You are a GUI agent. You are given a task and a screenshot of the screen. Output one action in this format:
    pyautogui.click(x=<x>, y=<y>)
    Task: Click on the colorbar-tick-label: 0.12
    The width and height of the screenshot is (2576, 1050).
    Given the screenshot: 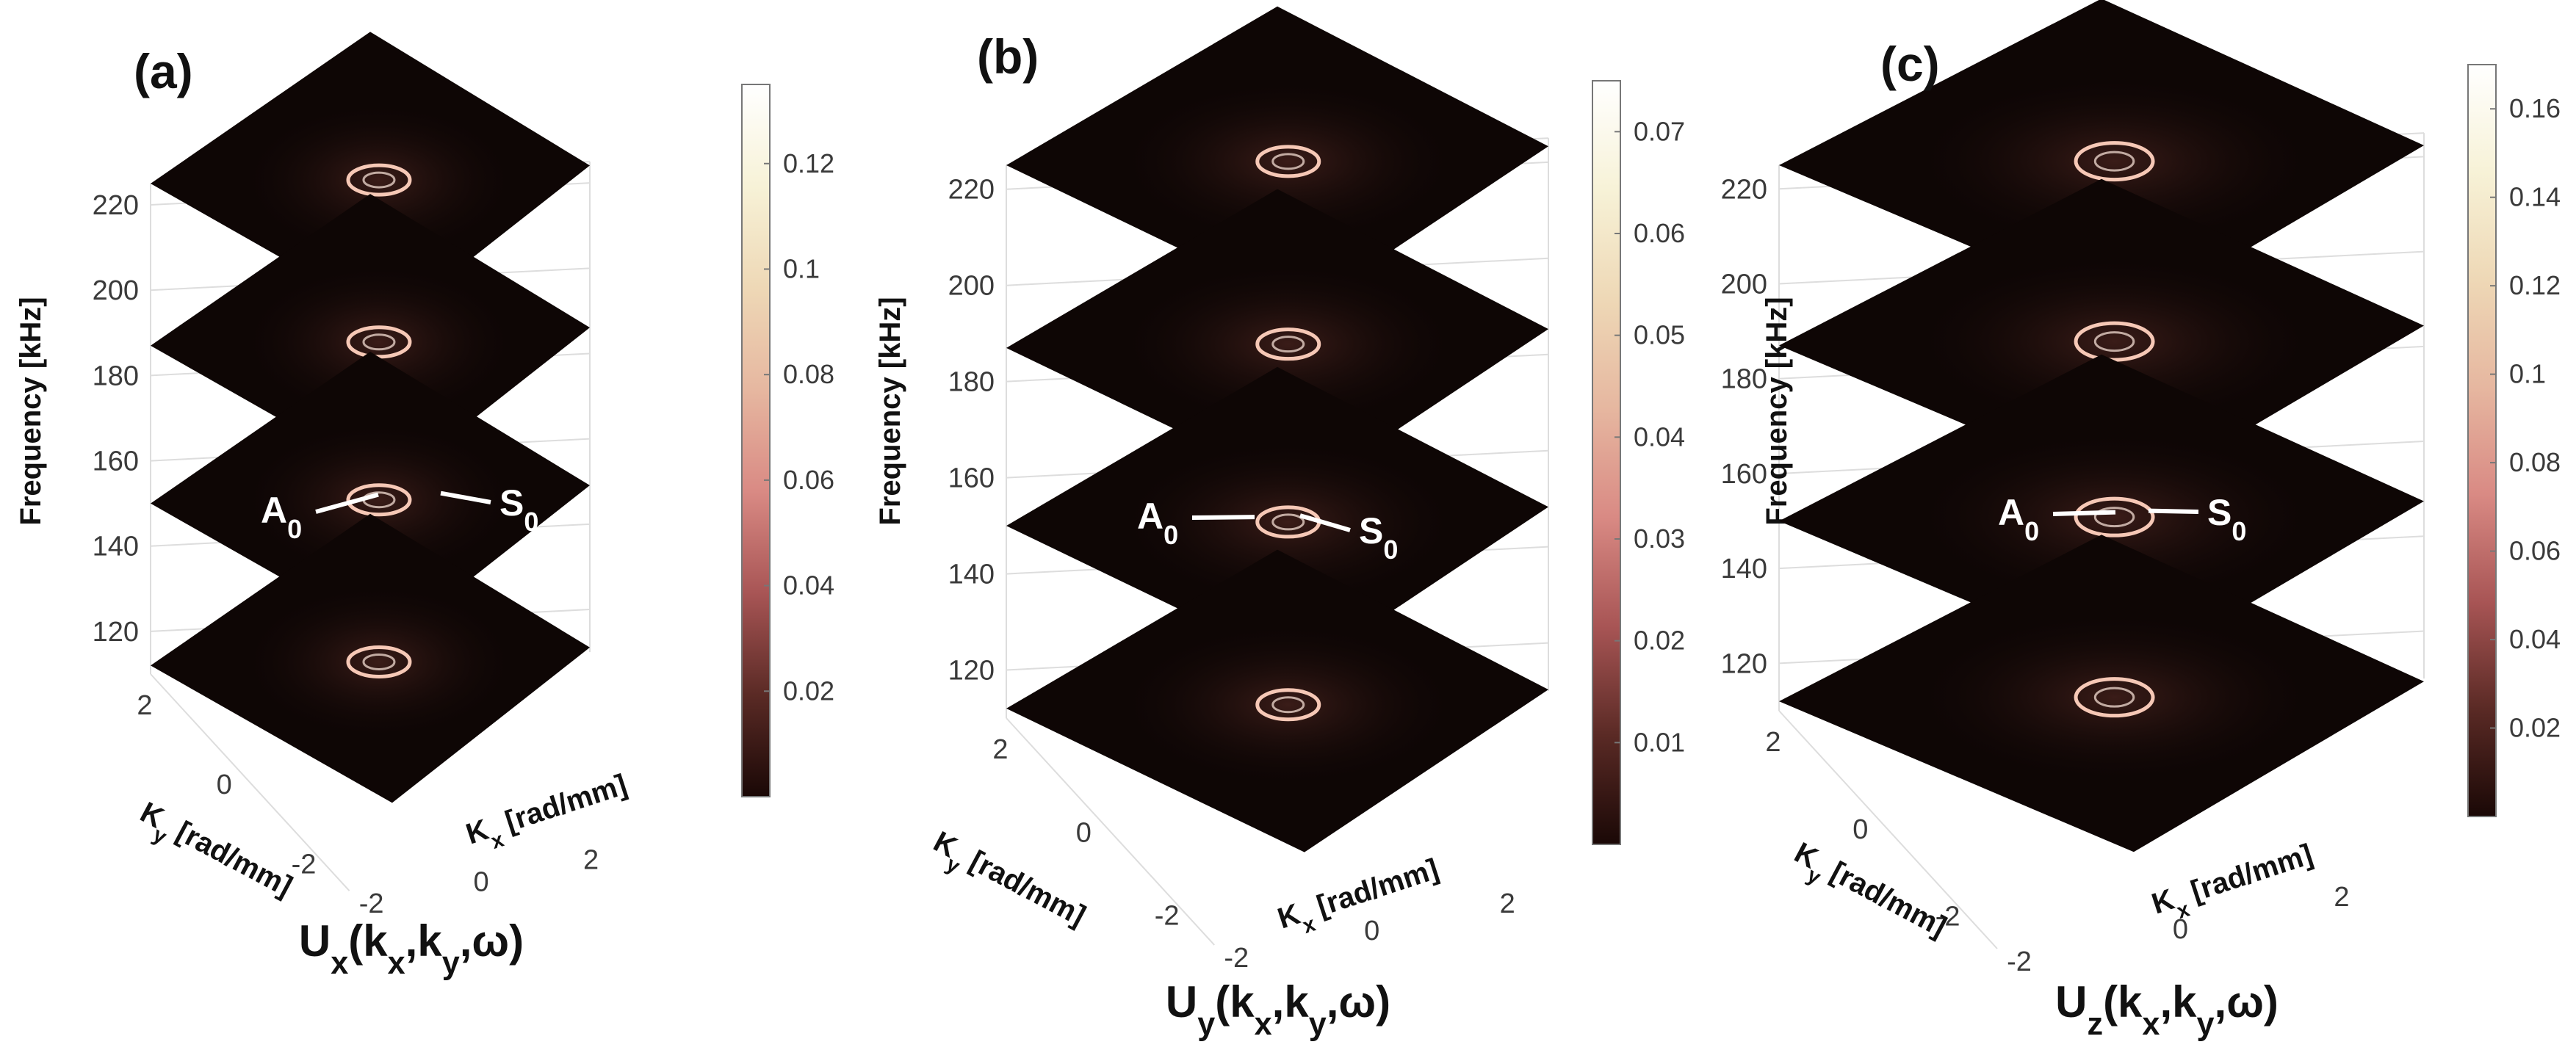 What is the action you would take?
    pyautogui.click(x=2535, y=285)
    